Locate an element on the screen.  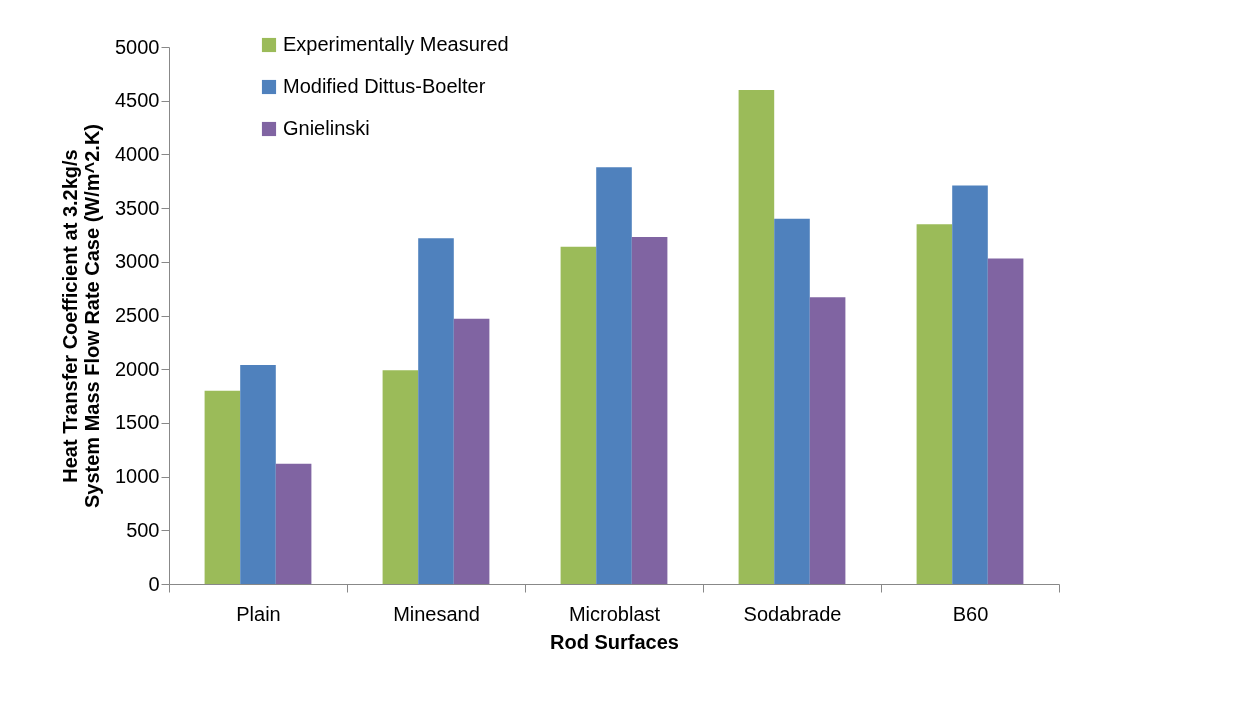
y-axis-title: Heat Transfer Coefficient at 3.2kg/s System Mass Flow Rate Case (W/m^2.K) is located at coordinates (81, 316).